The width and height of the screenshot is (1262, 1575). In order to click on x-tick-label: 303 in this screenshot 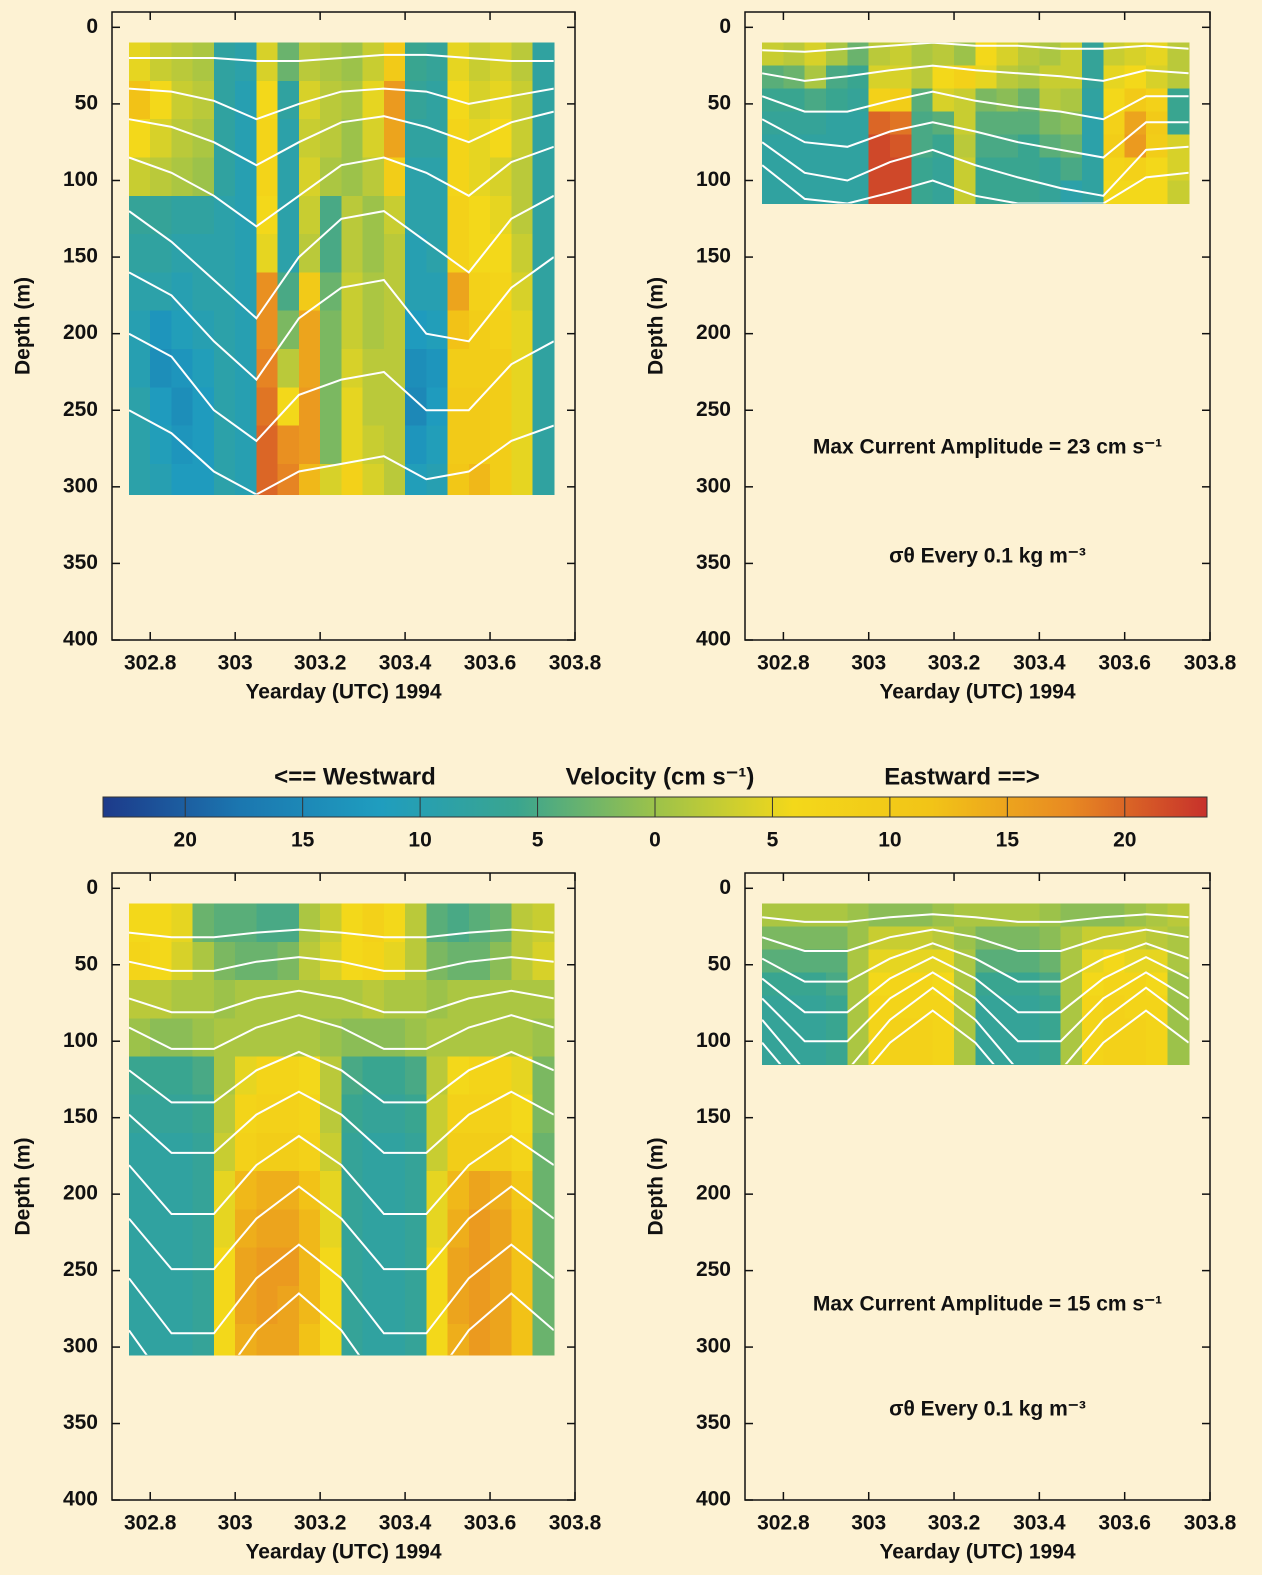, I will do `click(868, 1523)`.